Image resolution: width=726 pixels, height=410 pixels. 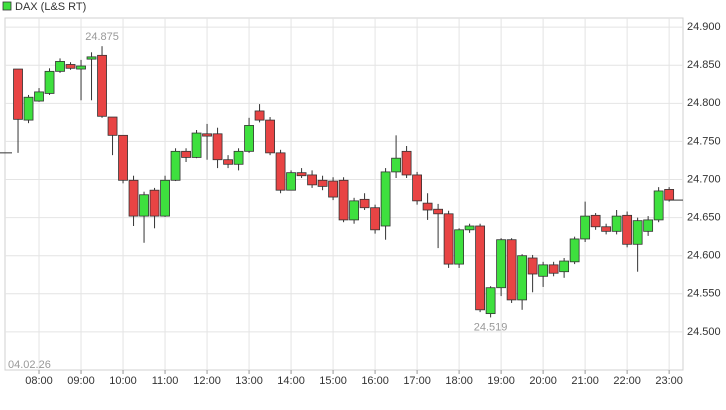 What do you see at coordinates (50, 7) in the screenshot?
I see `legend-label: DAX (L&S RT)` at bounding box center [50, 7].